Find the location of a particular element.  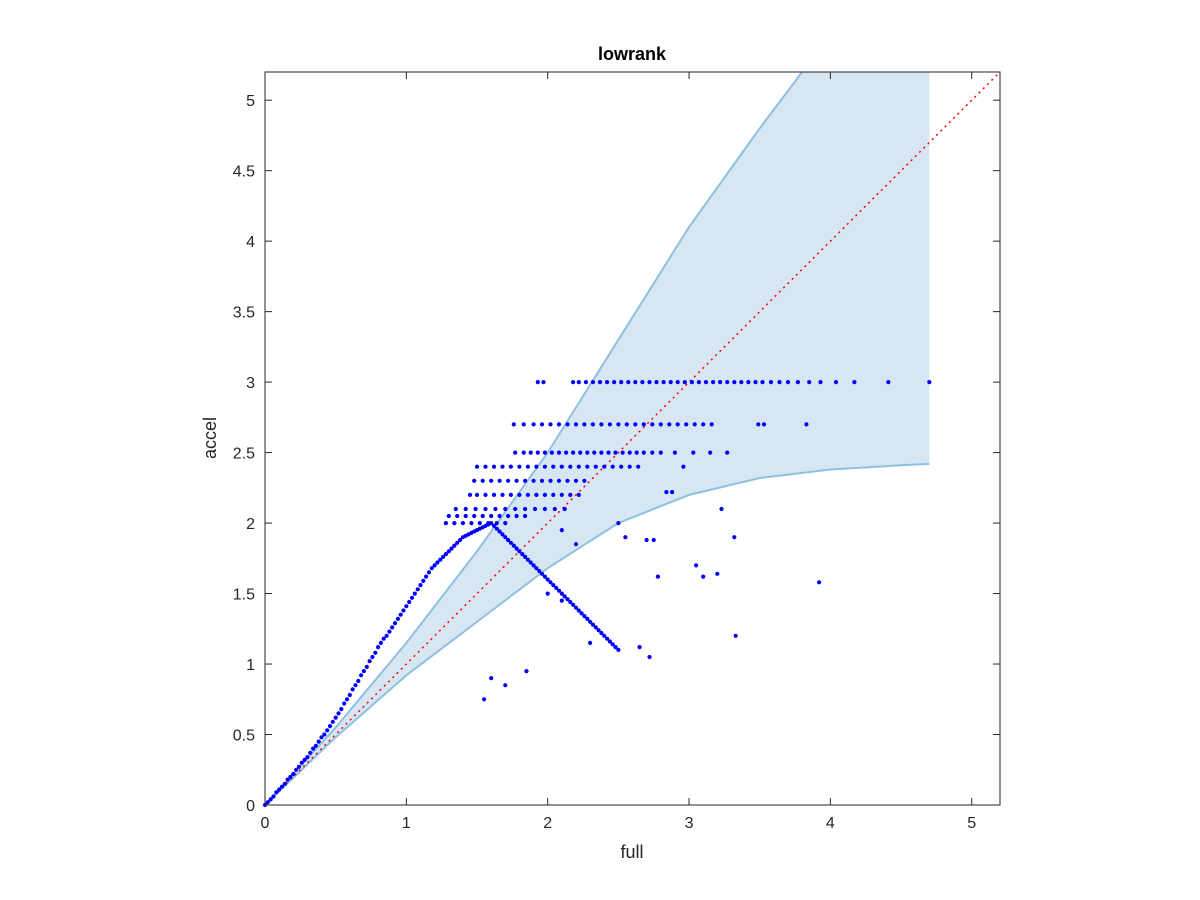

y-tick-label: 2.5 is located at coordinates (244, 454).